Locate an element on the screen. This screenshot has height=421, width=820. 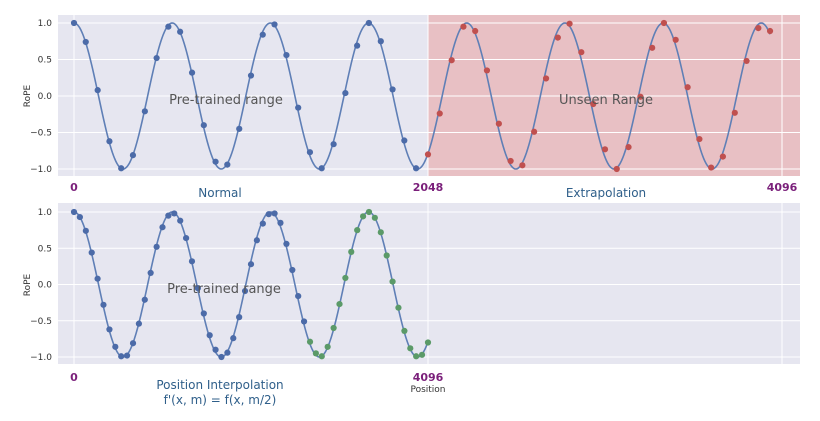
caption-label: Position Interpolation is located at coordinates (219, 385).